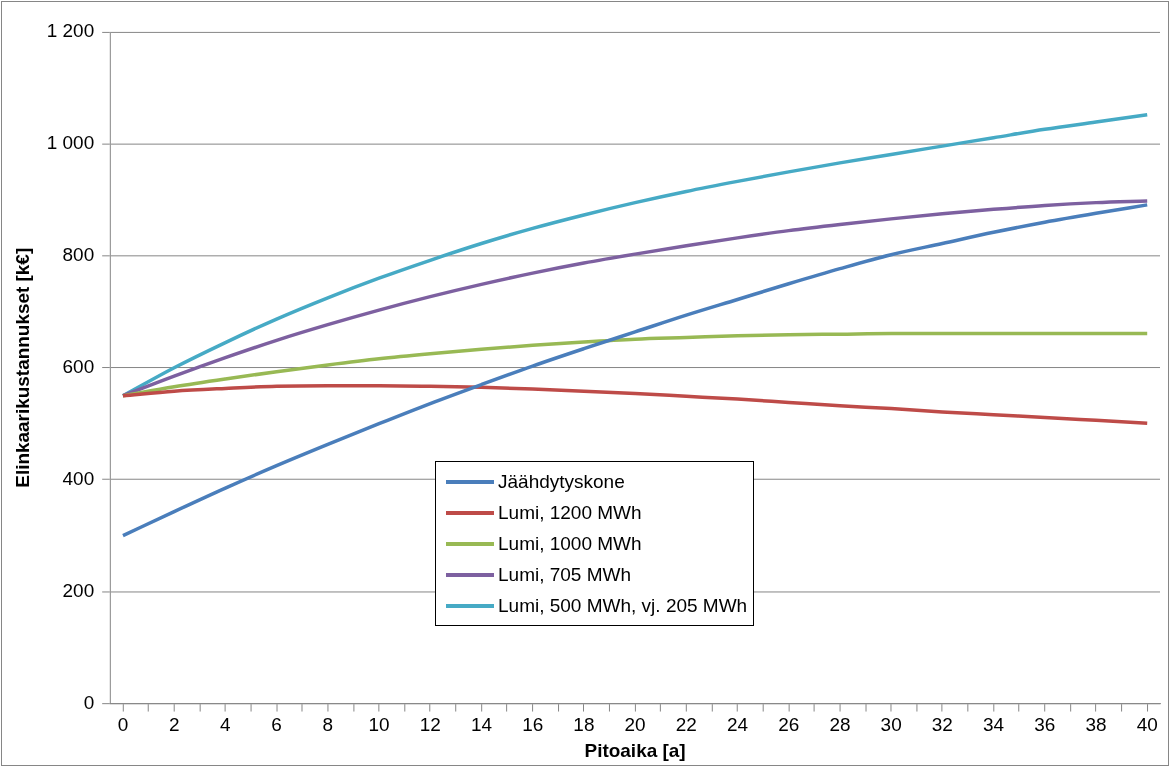 This screenshot has width=1170, height=767. Describe the element at coordinates (328, 725) in the screenshot. I see `x-tick-label: 8` at that location.